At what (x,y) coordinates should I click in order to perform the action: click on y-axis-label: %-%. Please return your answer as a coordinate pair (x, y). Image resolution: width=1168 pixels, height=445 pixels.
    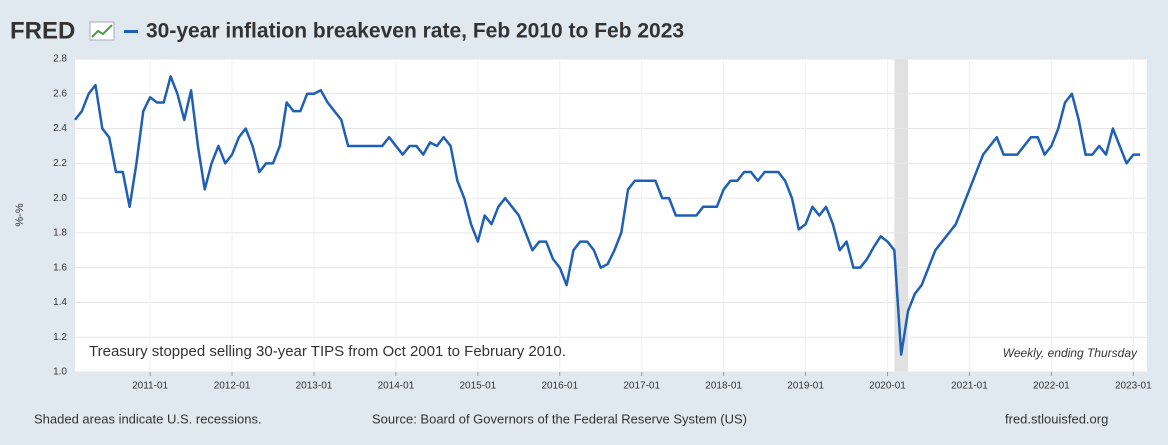
    Looking at the image, I should click on (20, 214).